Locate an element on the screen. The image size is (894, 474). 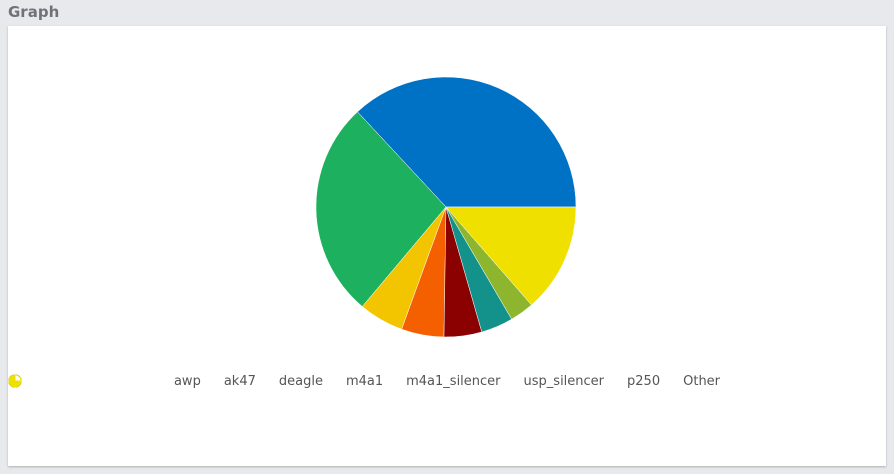
legend-icon-cut is located at coordinates (18, 378).